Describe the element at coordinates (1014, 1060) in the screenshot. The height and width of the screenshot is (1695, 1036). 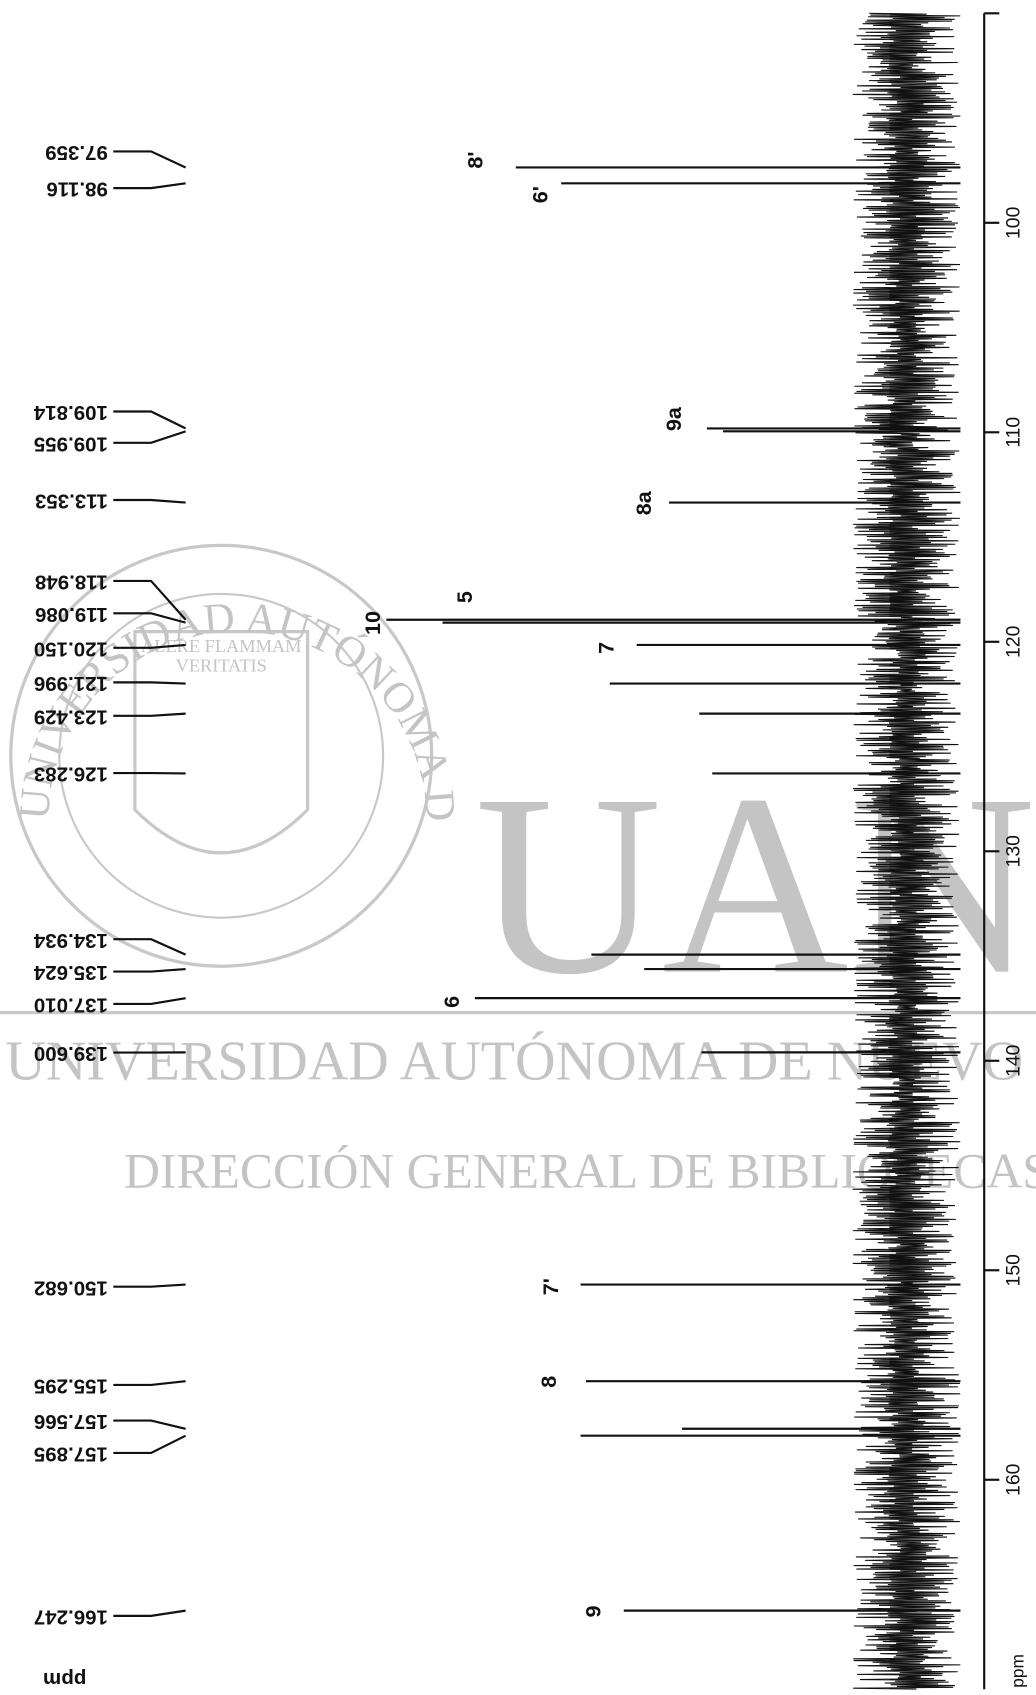
I see `tick-label: 140` at that location.